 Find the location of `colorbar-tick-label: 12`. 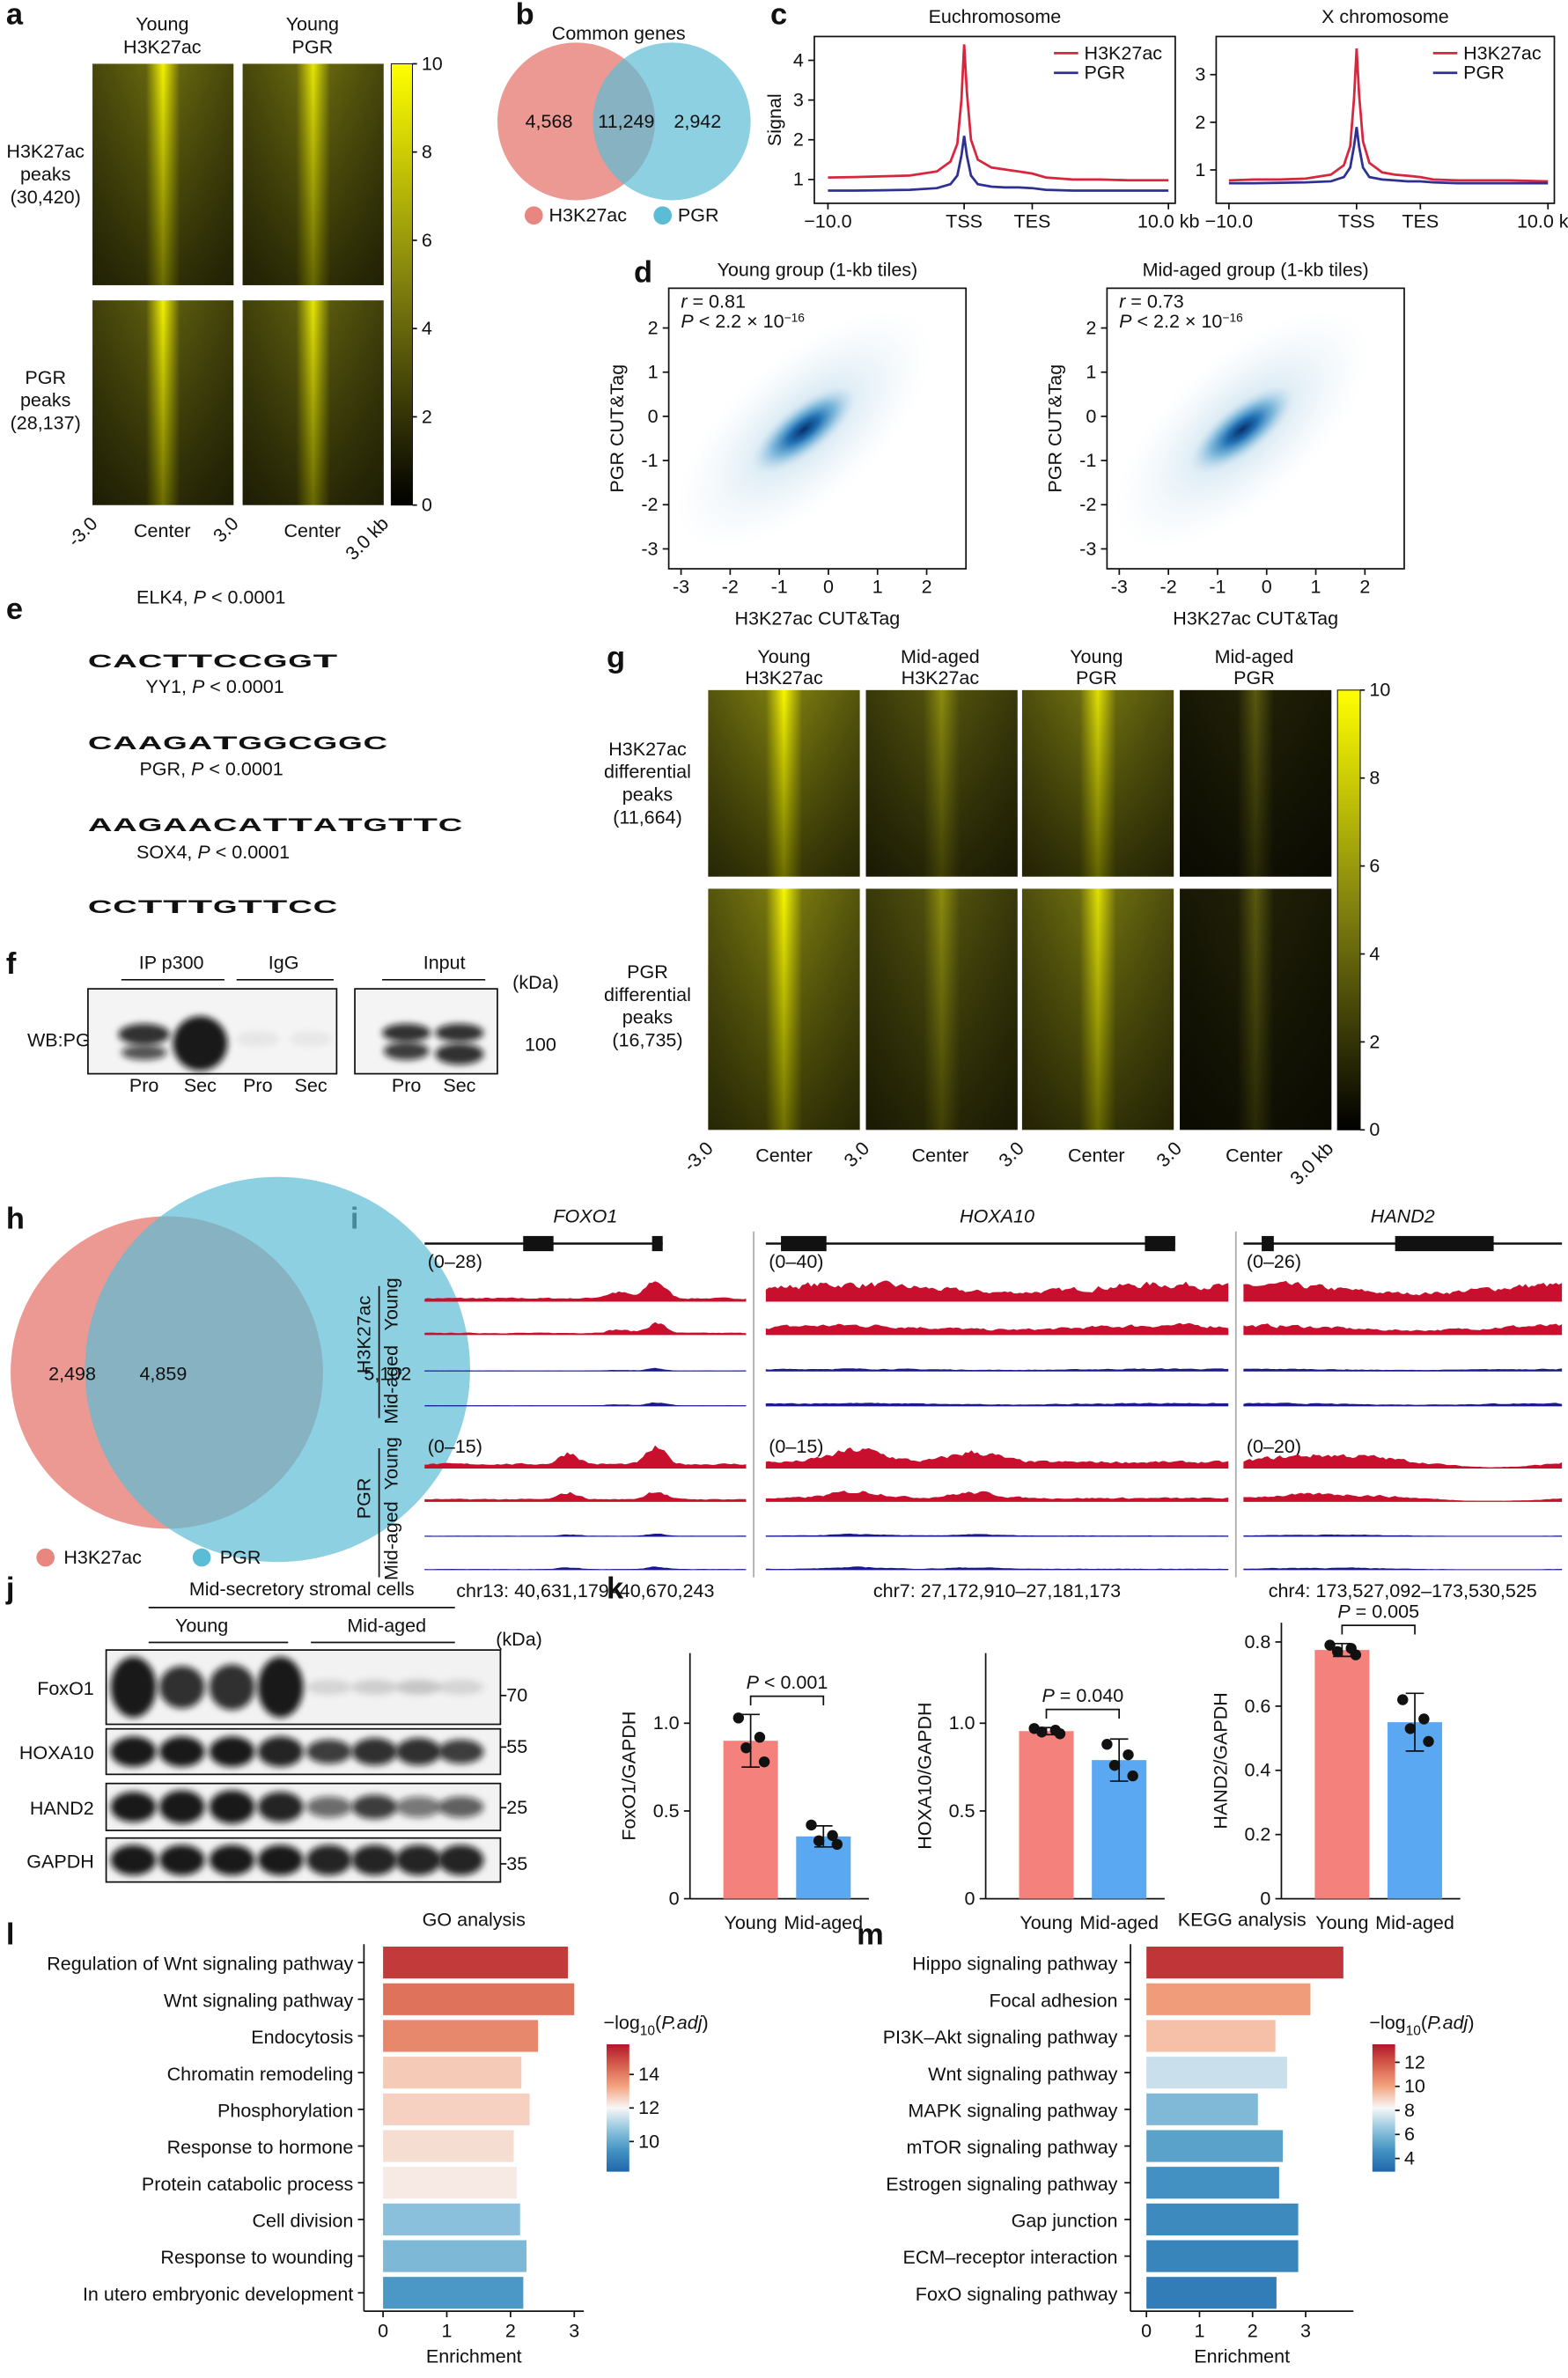

colorbar-tick-label: 12 is located at coordinates (1414, 2061).